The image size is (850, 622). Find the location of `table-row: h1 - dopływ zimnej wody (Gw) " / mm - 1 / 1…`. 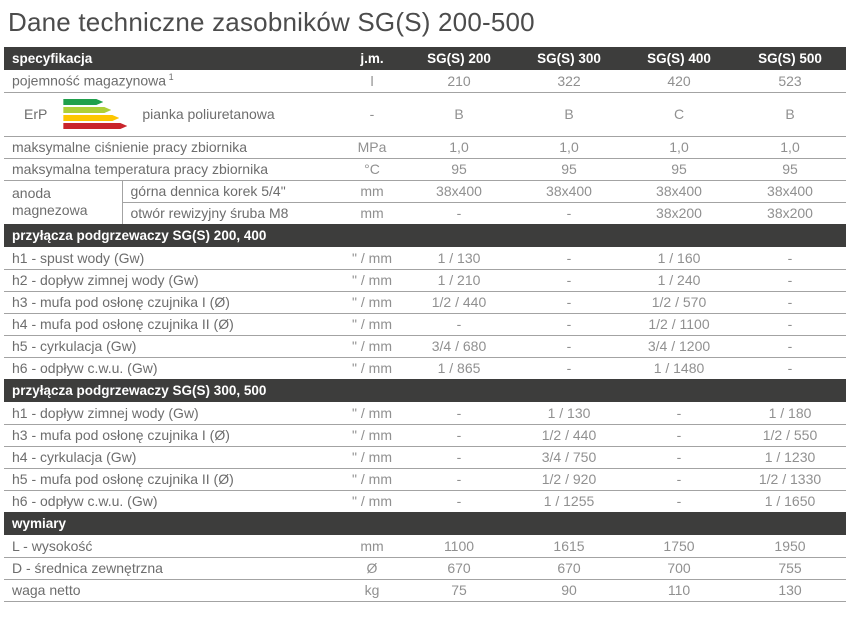

table-row: h1 - dopływ zimnej wody (Gw) " / mm - 1 / 1… is located at coordinates (425, 413).